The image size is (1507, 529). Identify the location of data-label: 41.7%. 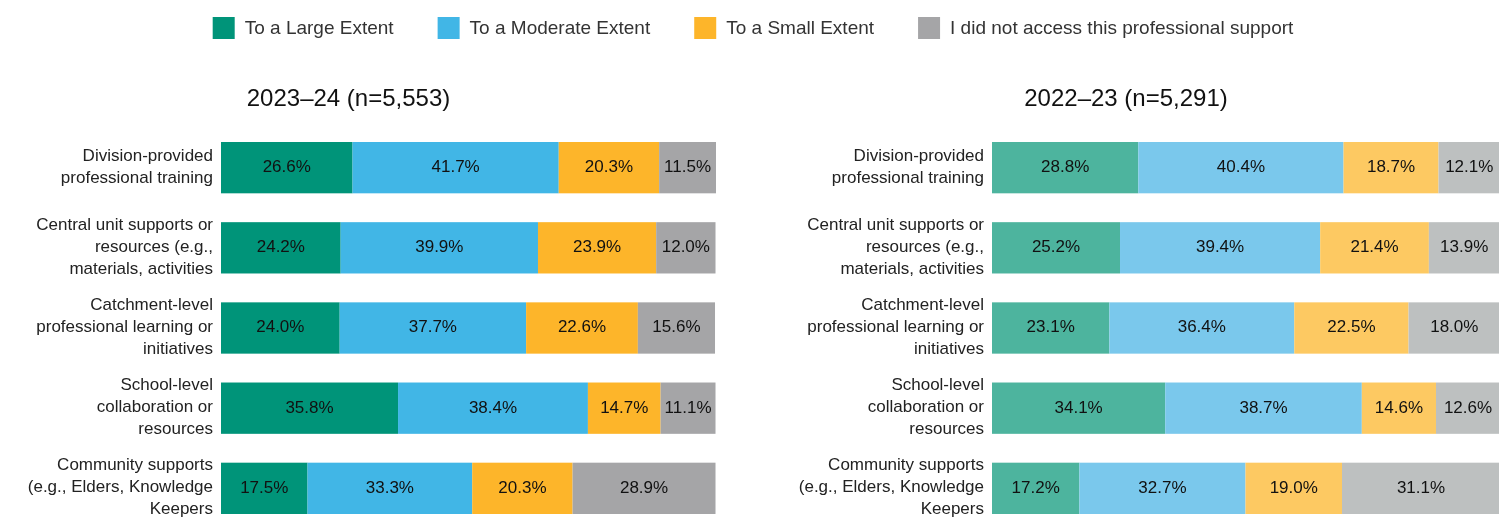
(455, 167).